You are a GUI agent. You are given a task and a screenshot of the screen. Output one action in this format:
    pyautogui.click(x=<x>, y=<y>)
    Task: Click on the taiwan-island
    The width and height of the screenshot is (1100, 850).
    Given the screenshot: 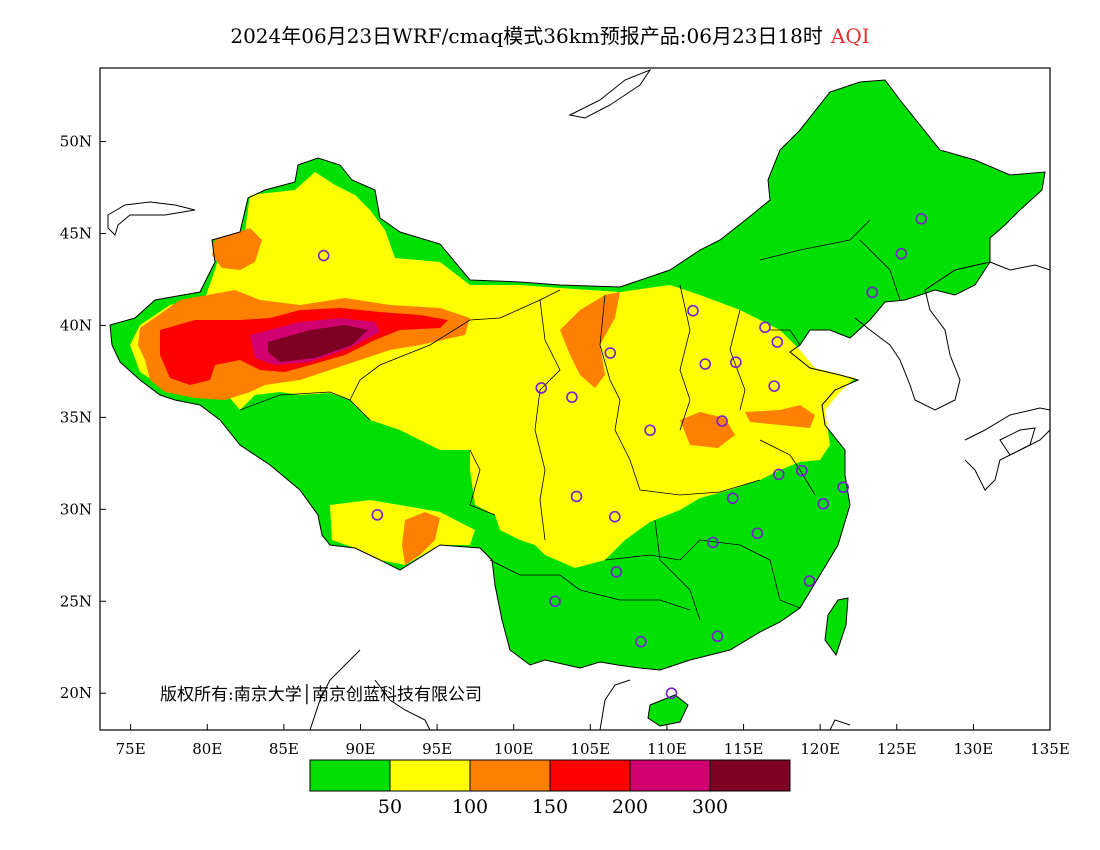 What is the action you would take?
    pyautogui.click(x=836, y=626)
    